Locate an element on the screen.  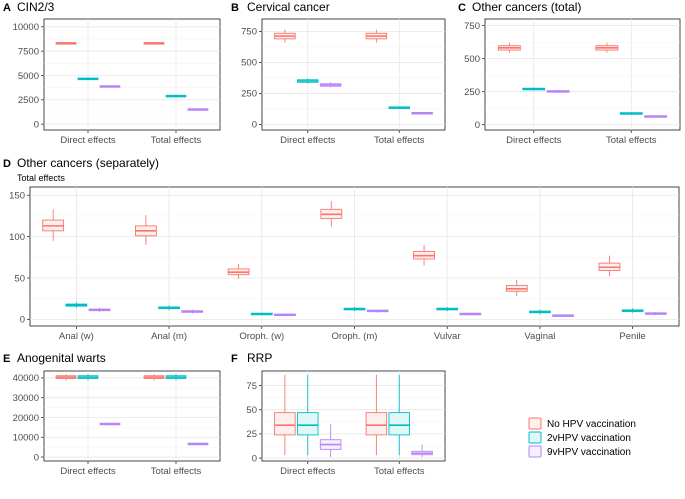
y-tick-label: 25 is located at coordinates (251, 434).